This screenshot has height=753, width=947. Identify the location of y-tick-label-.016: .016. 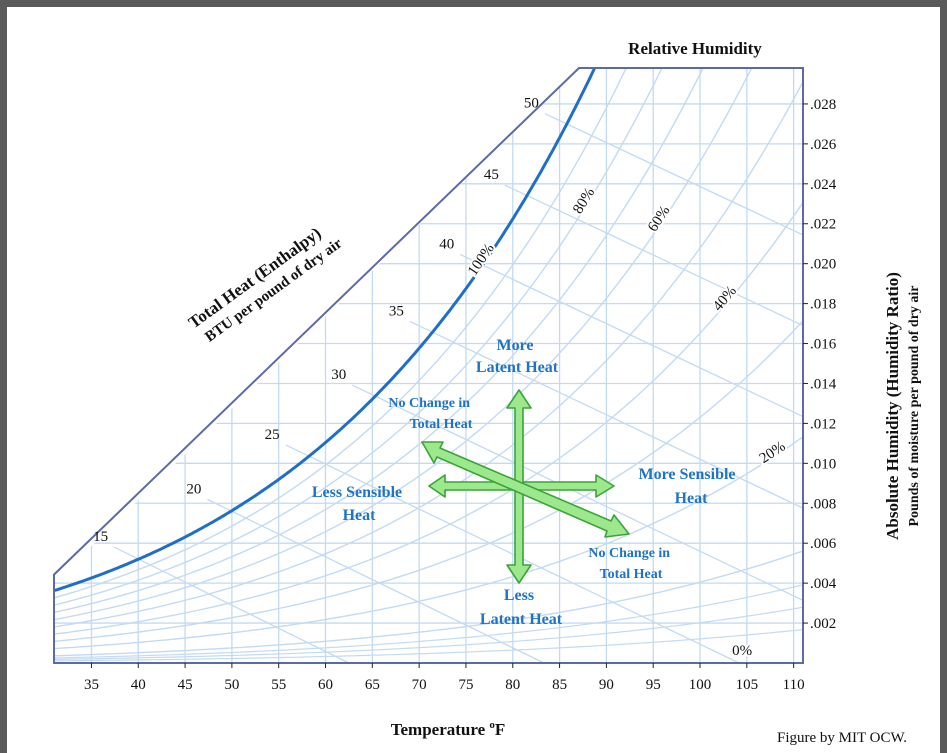
(823, 345).